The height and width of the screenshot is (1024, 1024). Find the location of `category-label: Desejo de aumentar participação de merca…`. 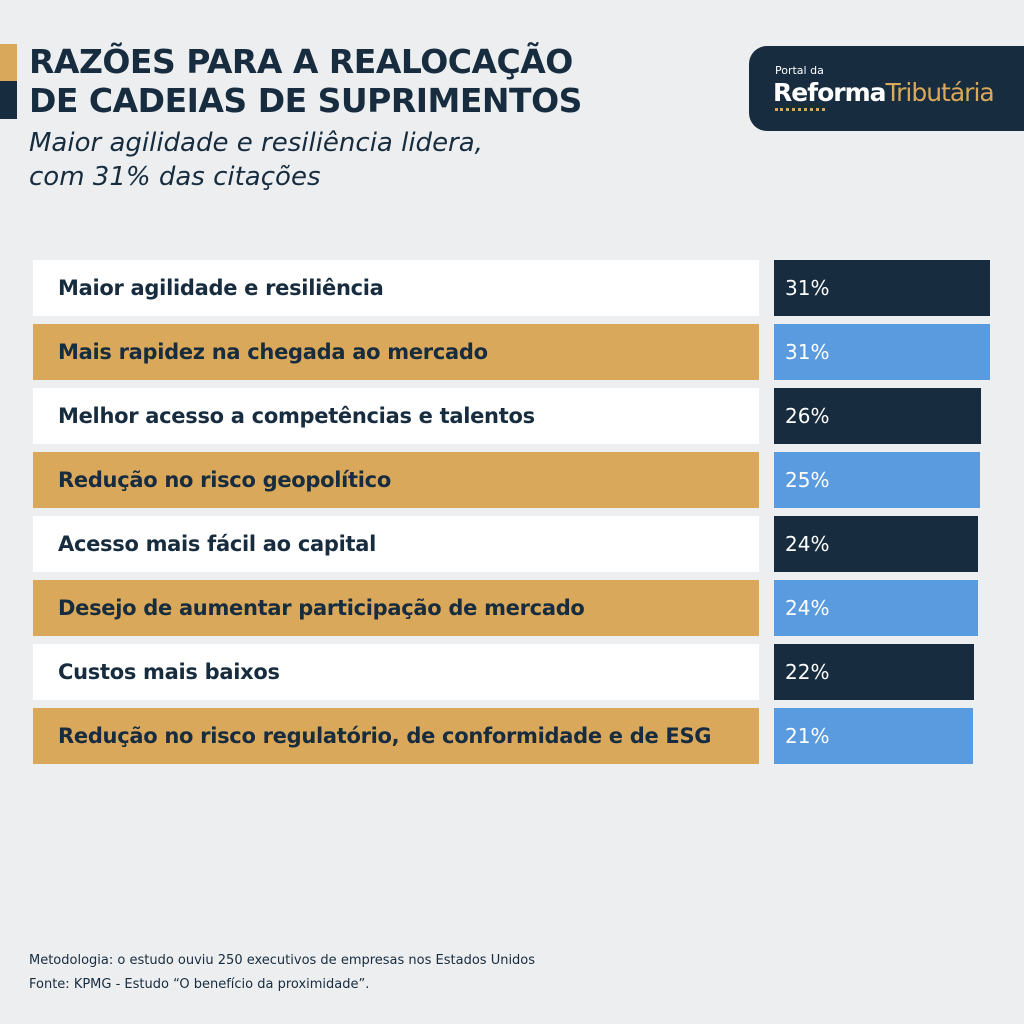

category-label: Desejo de aumentar participação de merca… is located at coordinates (396, 608).